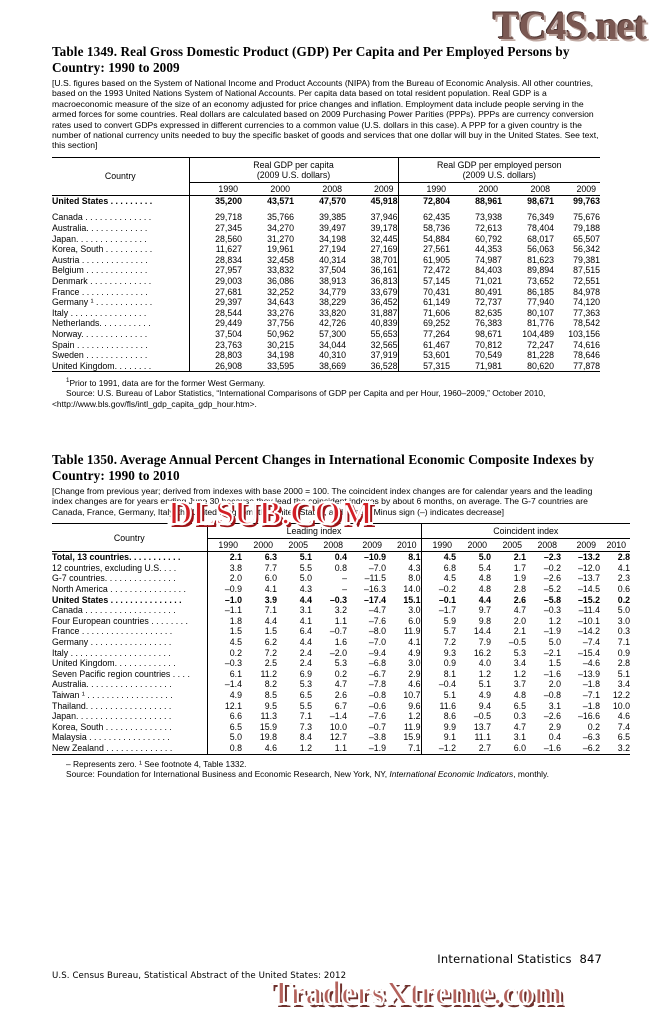 This screenshot has width=652, height=1024. What do you see at coordinates (552, 673) in the screenshot?
I see `data-cell: –1.6` at bounding box center [552, 673].